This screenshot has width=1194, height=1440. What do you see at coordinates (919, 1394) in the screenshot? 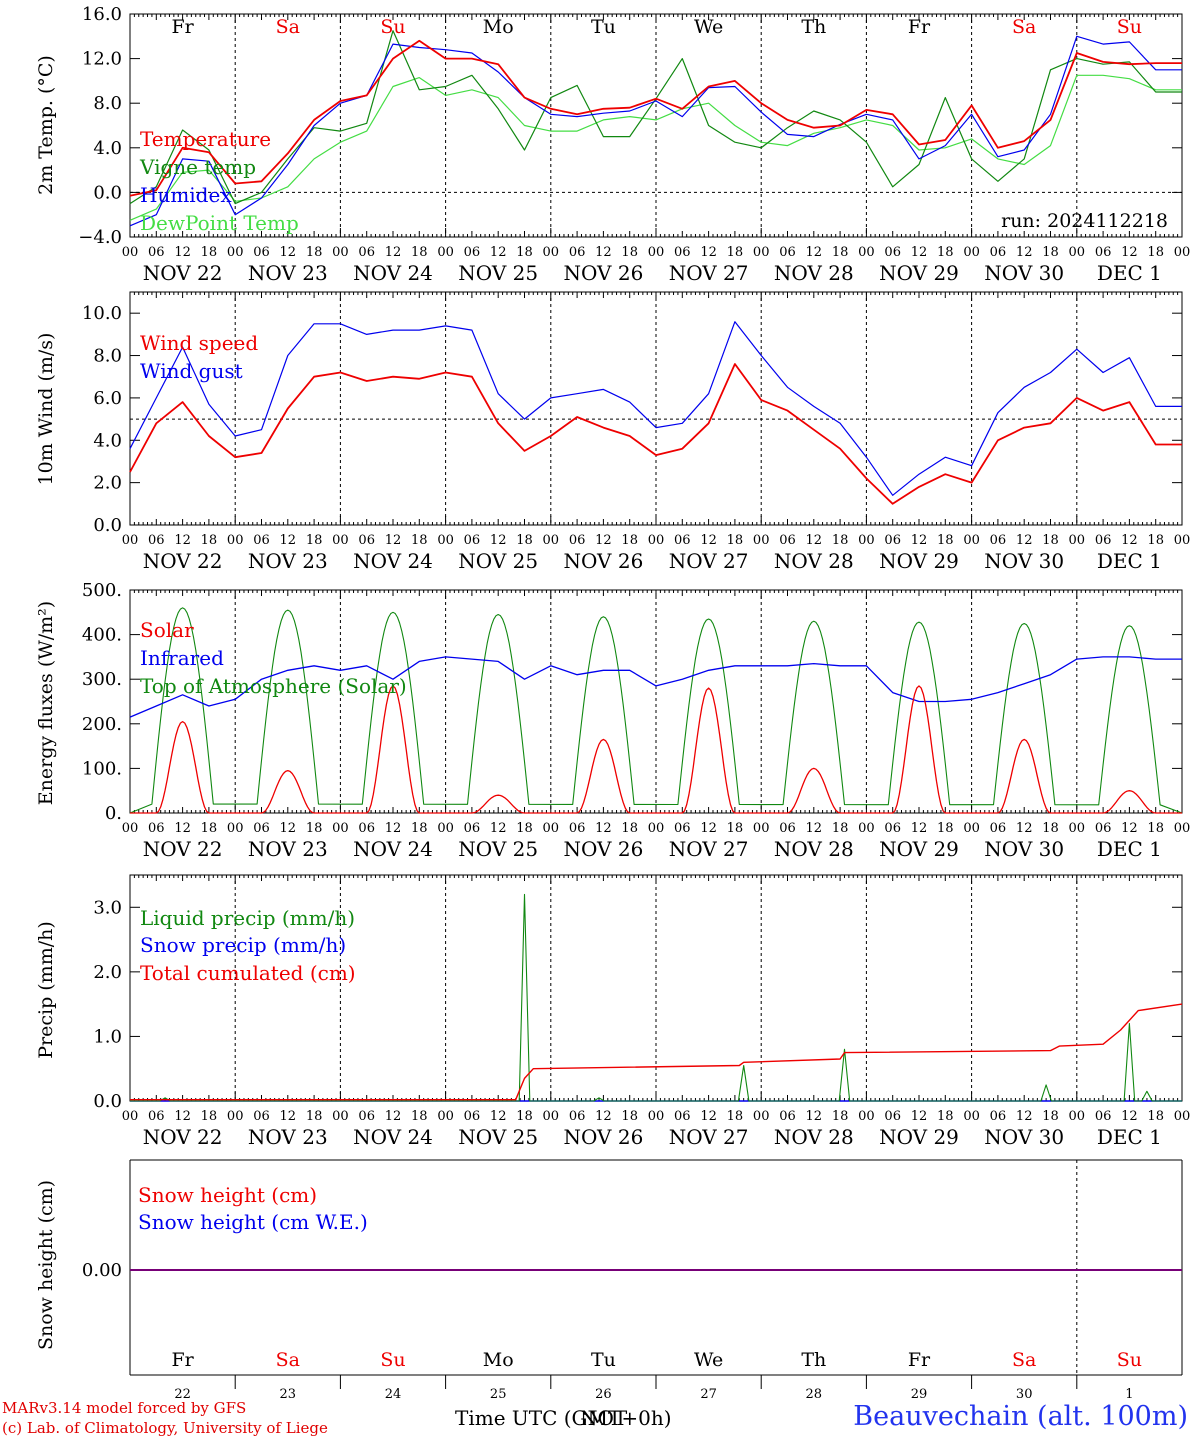
I see `day-number-label: 29` at bounding box center [919, 1394].